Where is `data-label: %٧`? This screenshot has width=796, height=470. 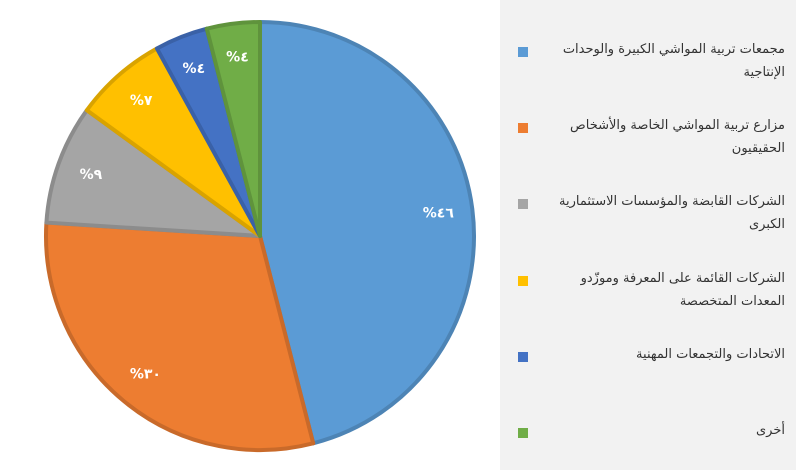 data-label: %٧ is located at coordinates (141, 101).